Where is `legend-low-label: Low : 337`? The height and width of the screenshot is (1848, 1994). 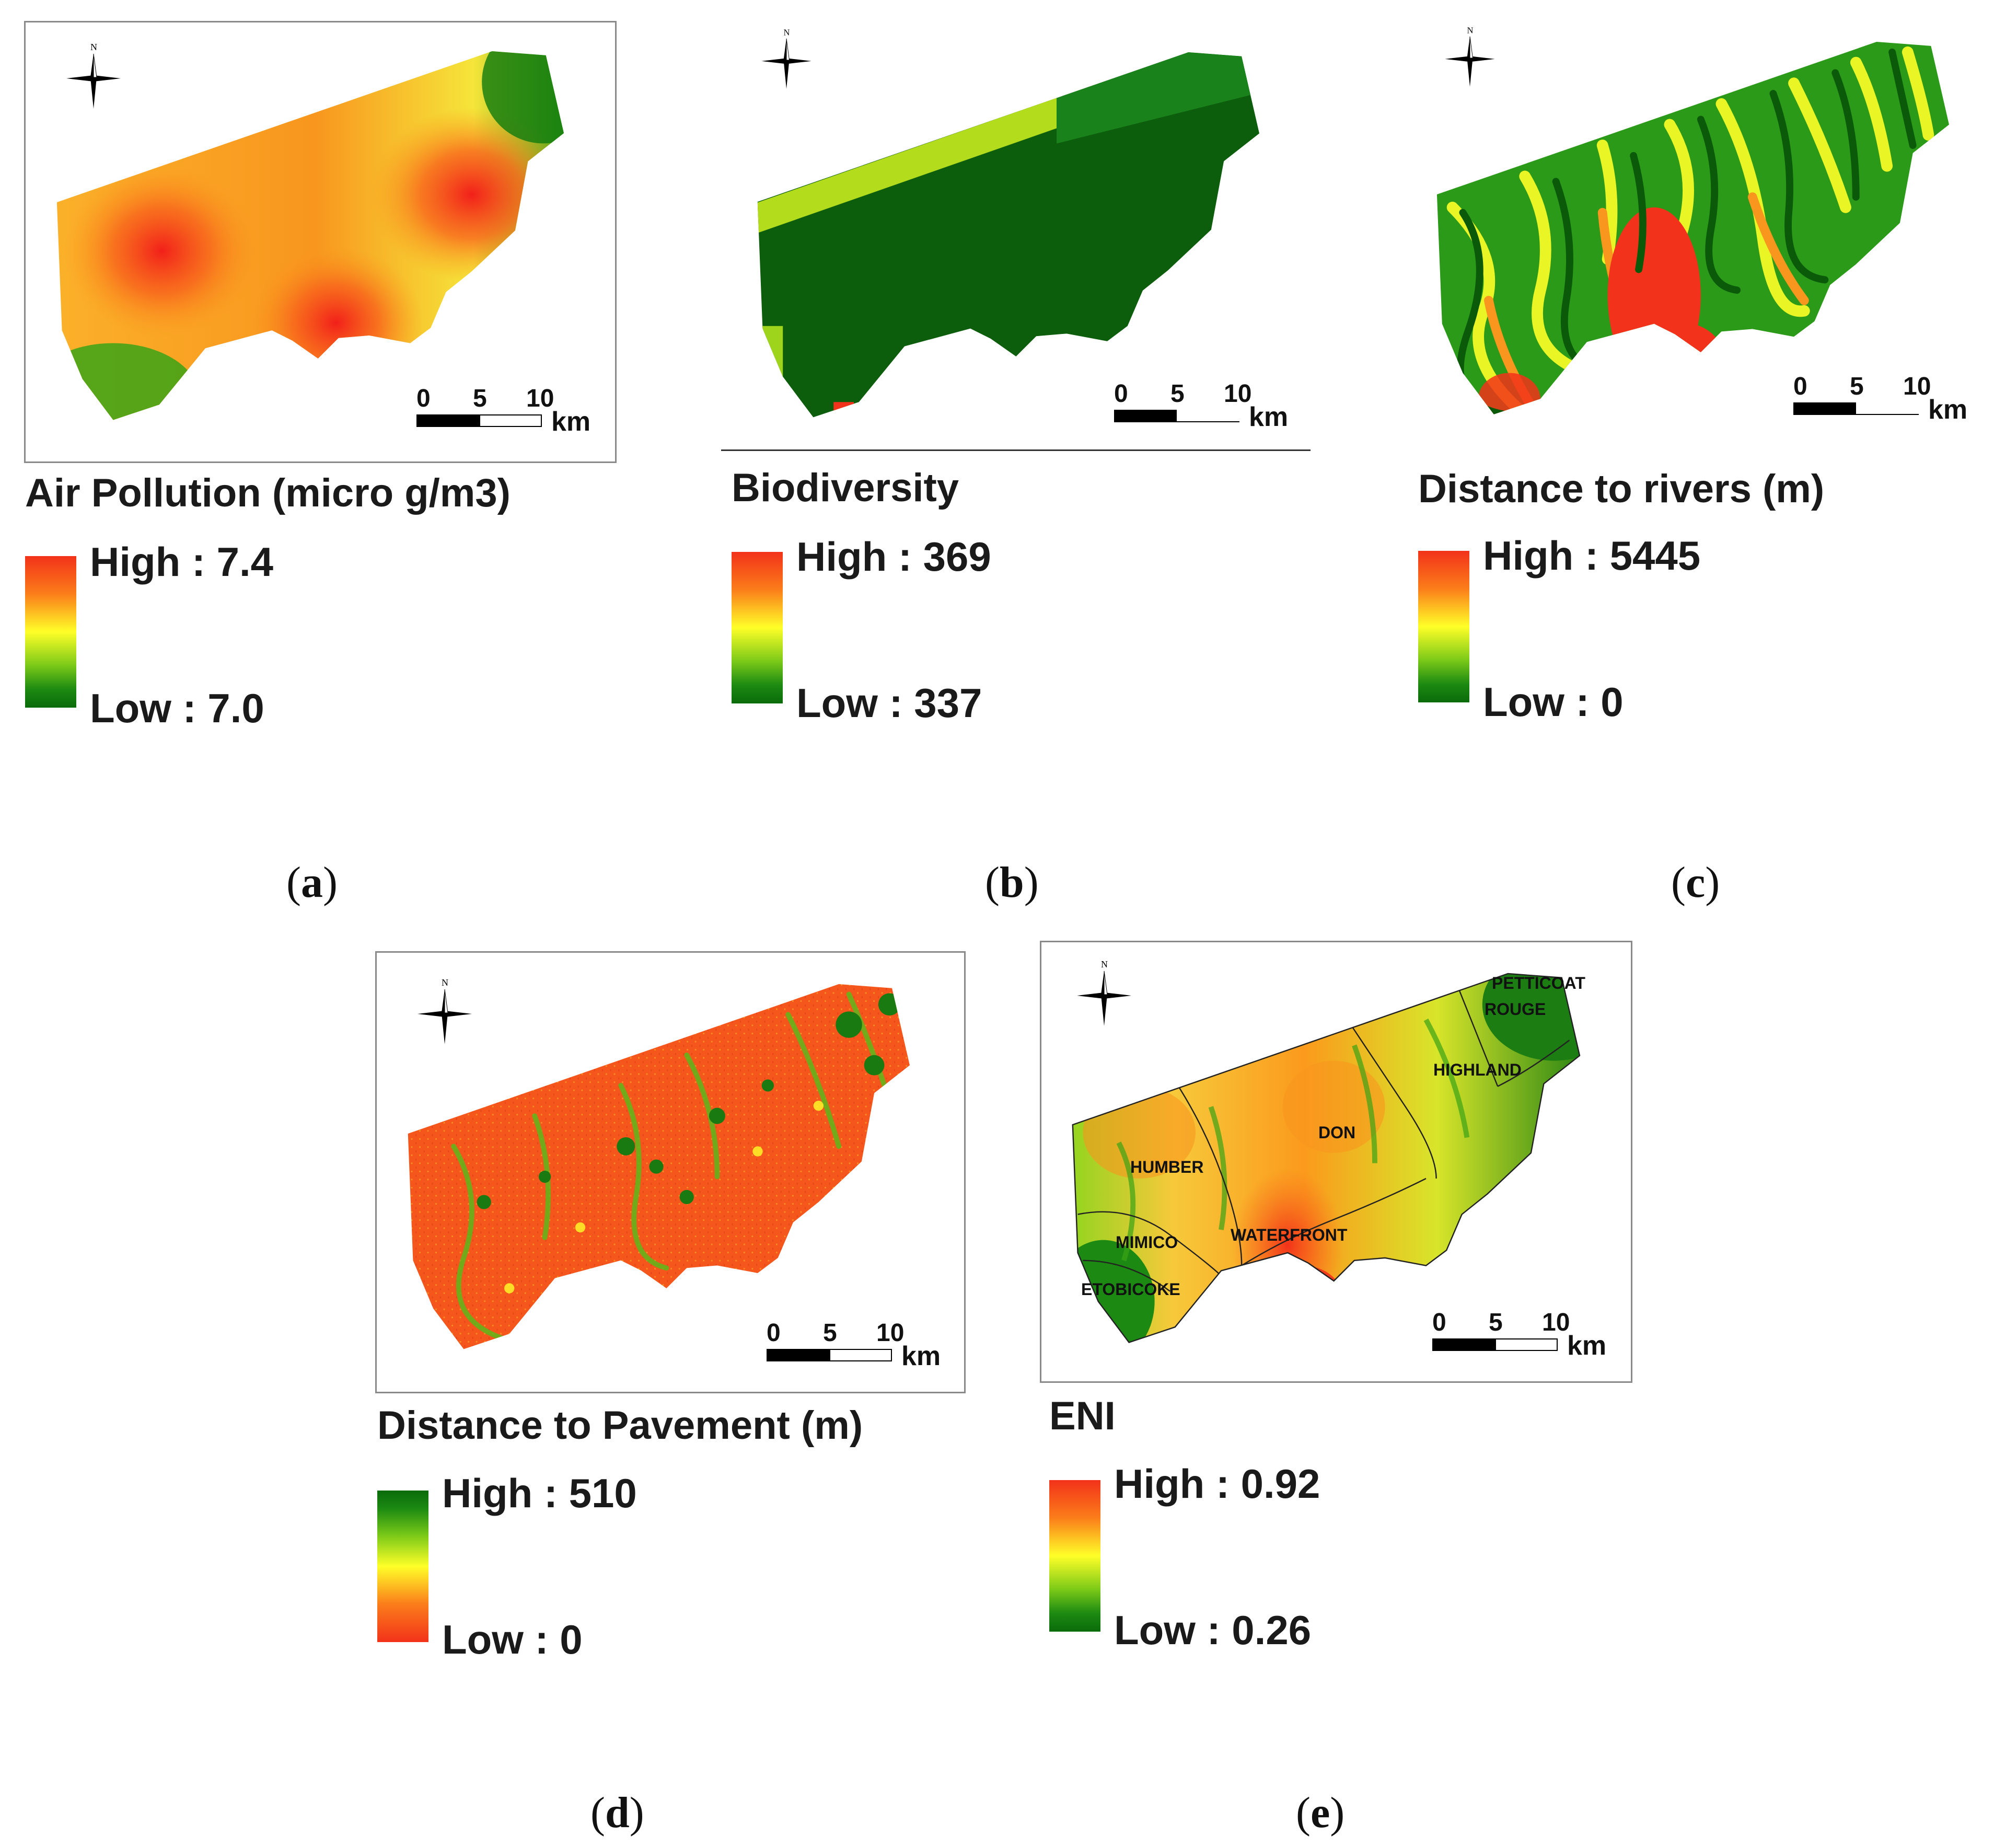
legend-low-label: Low : 337 is located at coordinates (889, 703).